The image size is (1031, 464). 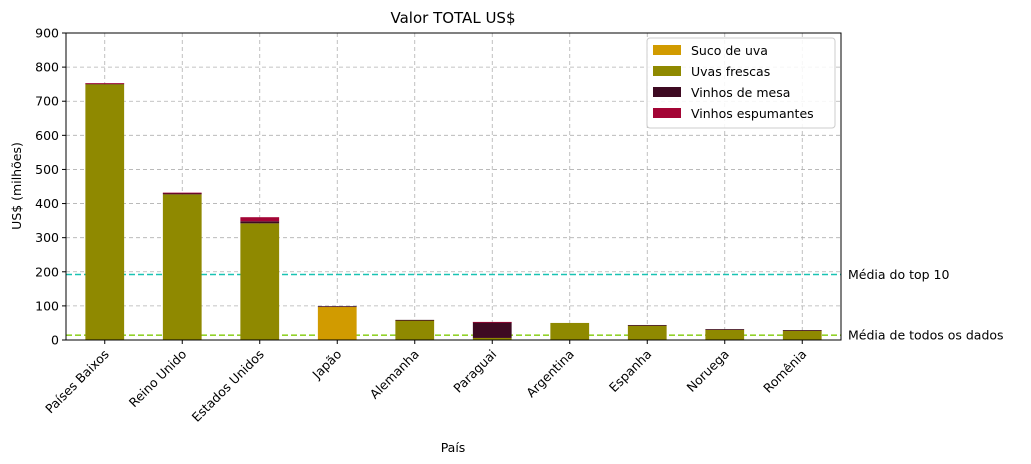 I want to click on x-tick-label: Países Baixos, so click(x=77, y=382).